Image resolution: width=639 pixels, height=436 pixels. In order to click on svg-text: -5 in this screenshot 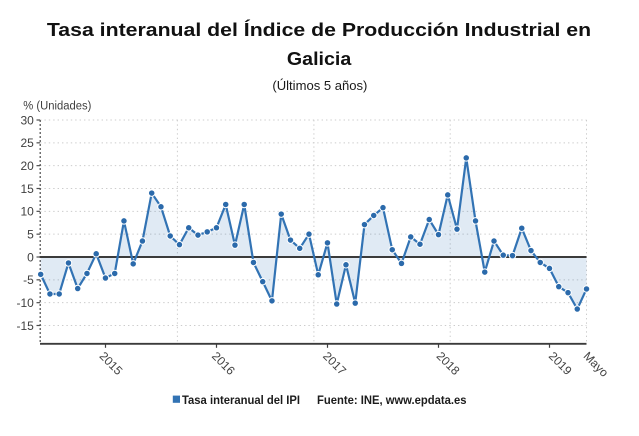, I will do `click(28, 280)`.